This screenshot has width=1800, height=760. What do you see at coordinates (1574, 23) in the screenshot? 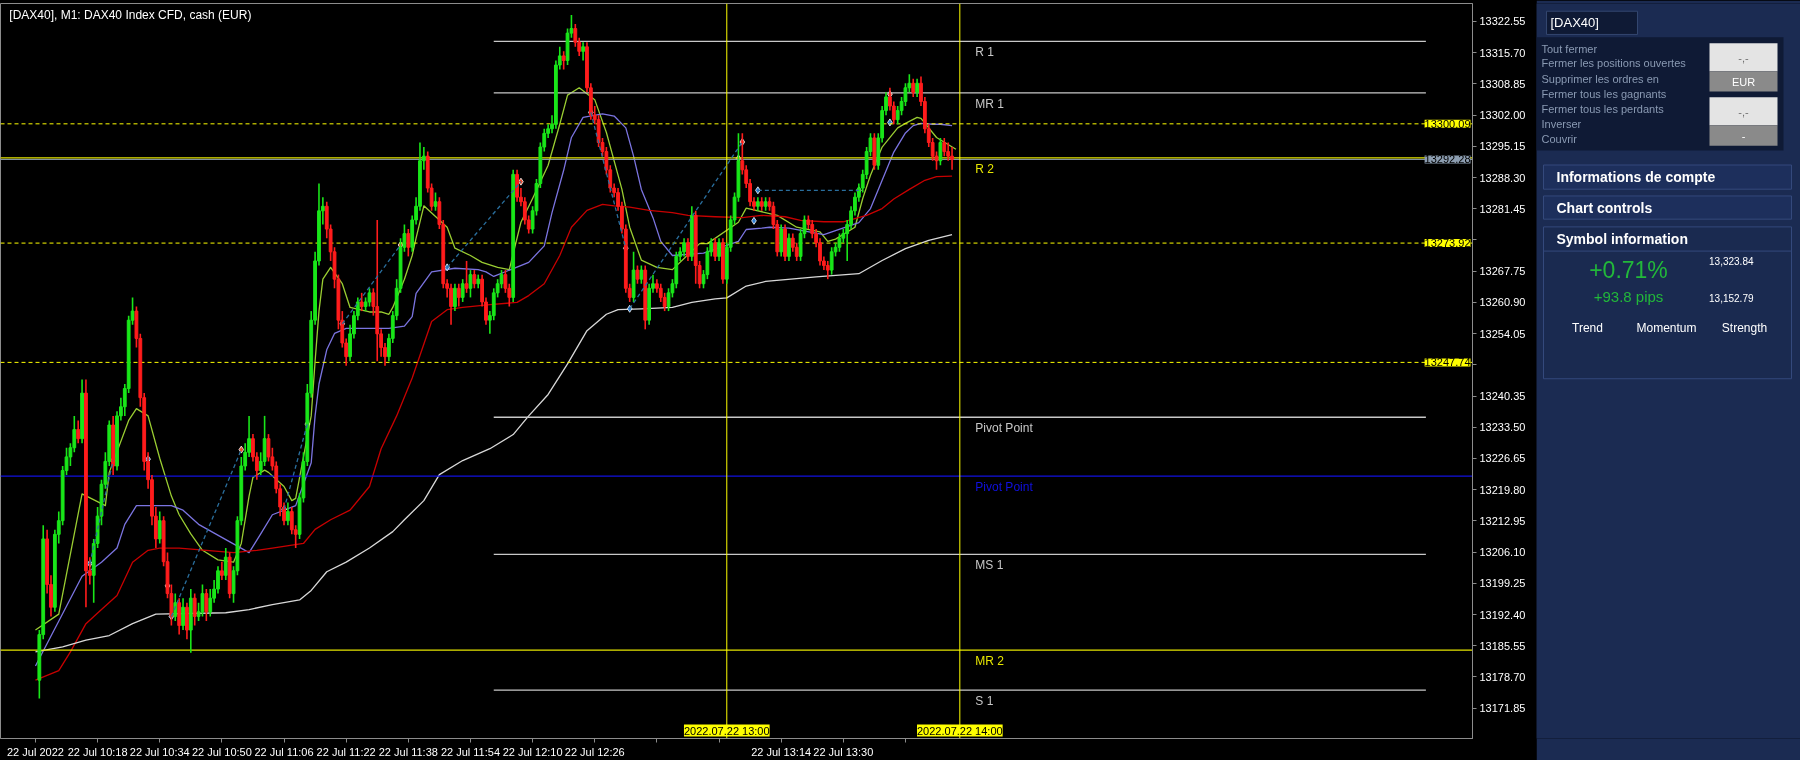
I see `text: [DAX40]` at bounding box center [1574, 23].